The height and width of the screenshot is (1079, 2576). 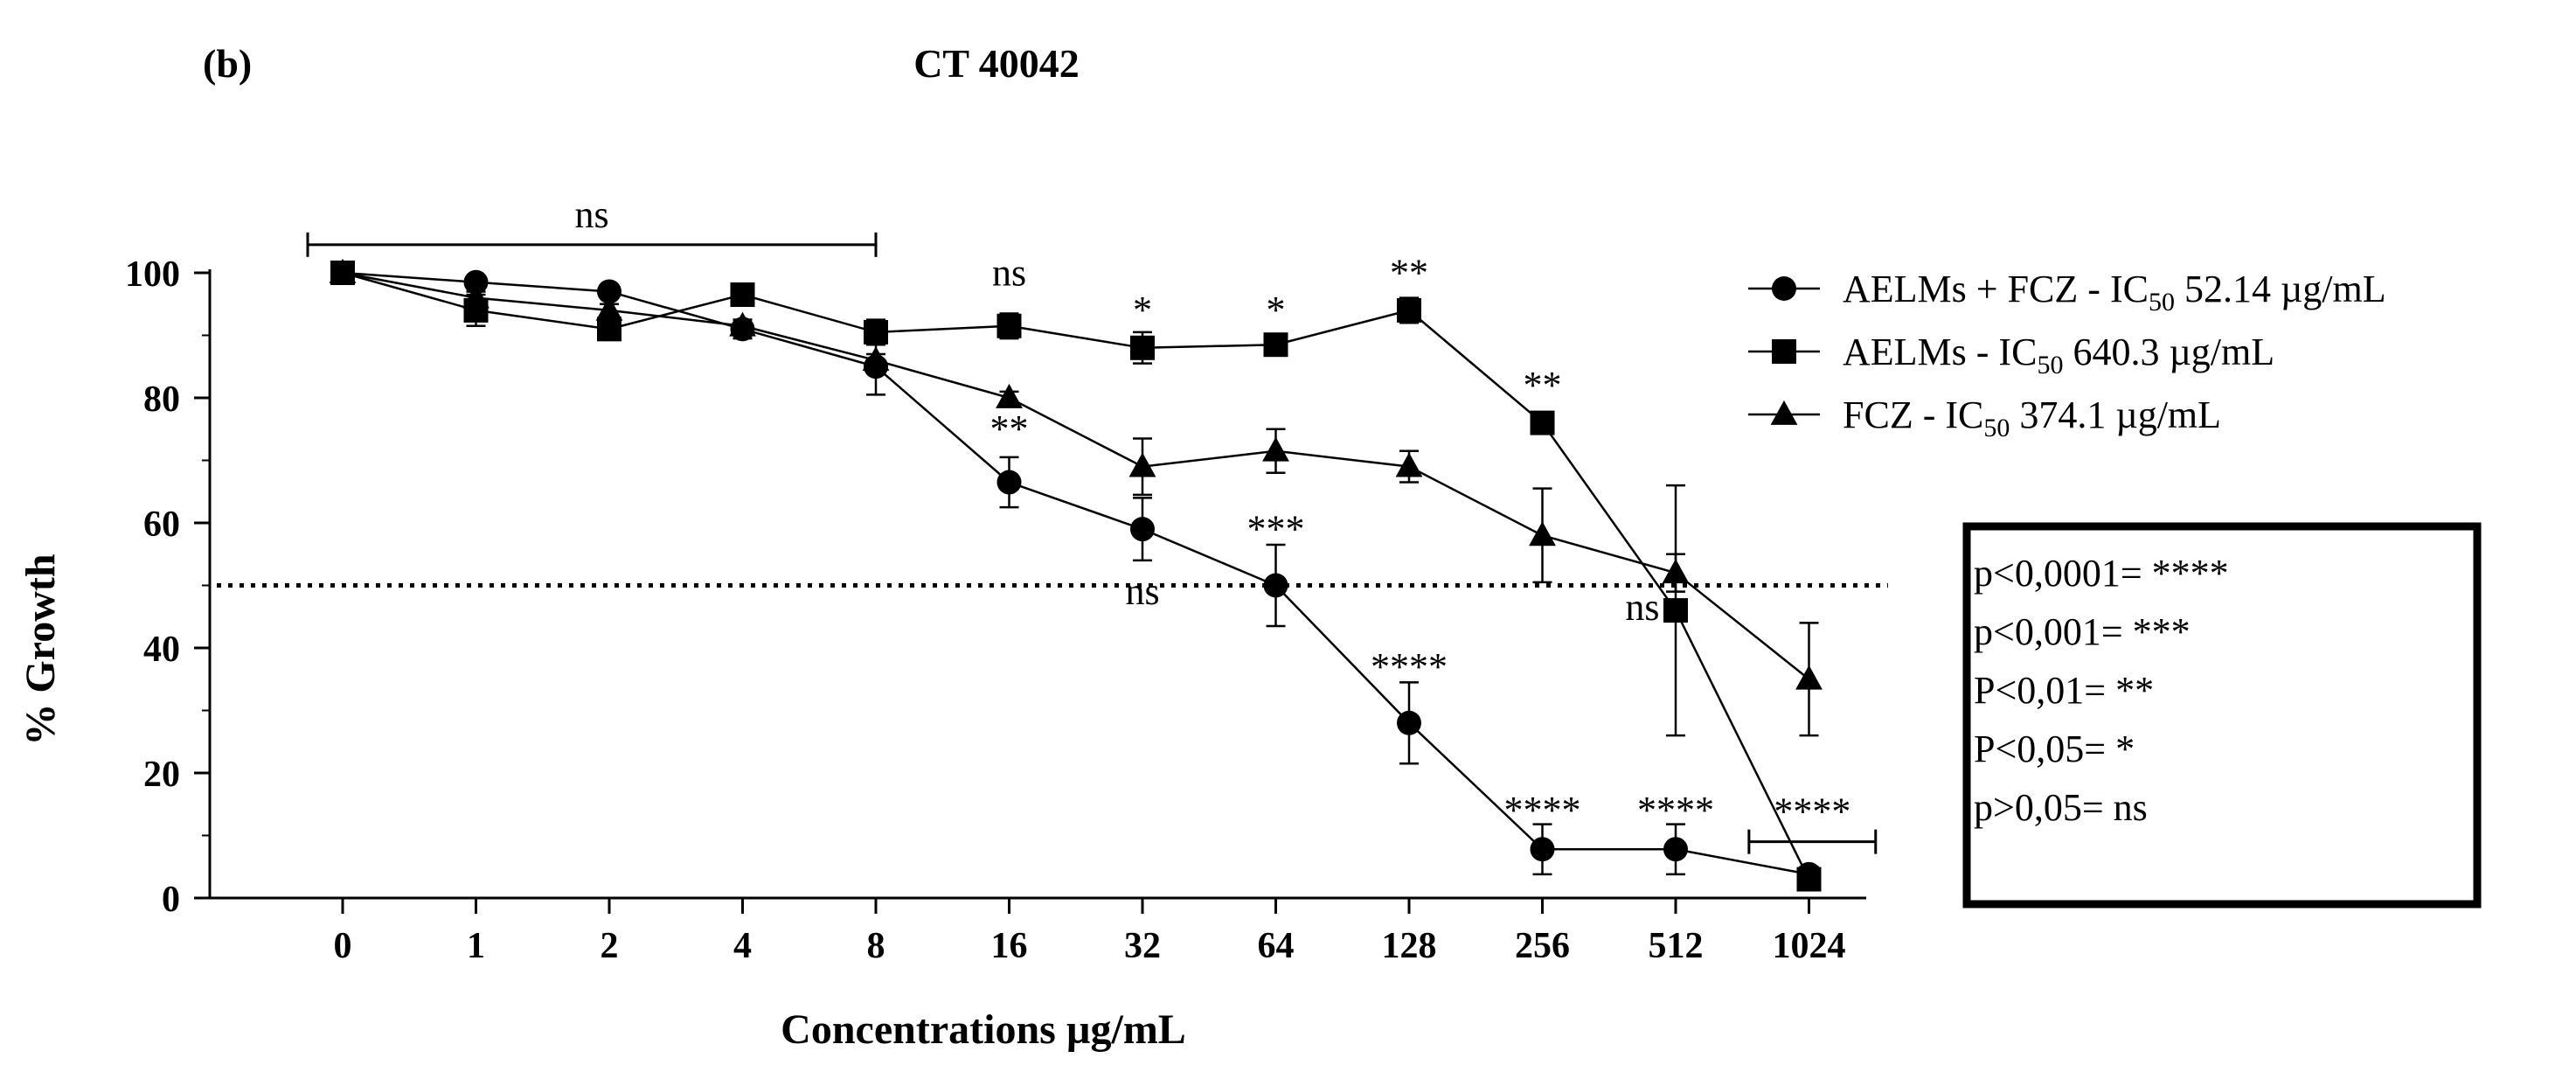 What do you see at coordinates (1276, 528) in the screenshot?
I see `significance-label: ***` at bounding box center [1276, 528].